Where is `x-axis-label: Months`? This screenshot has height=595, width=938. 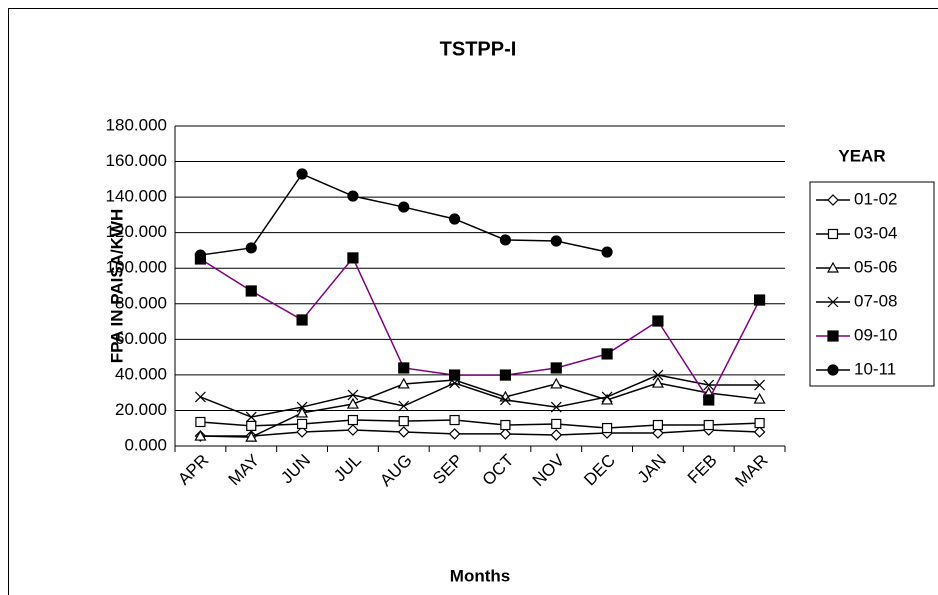 x-axis-label: Months is located at coordinates (480, 575).